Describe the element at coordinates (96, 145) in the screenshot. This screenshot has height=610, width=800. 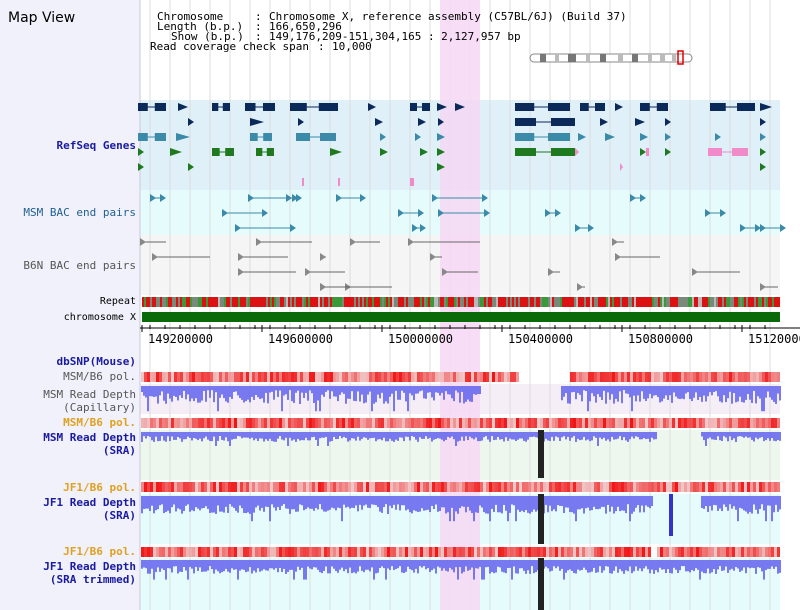
I see `track-label-refseq: RefSeq Genes` at that location.